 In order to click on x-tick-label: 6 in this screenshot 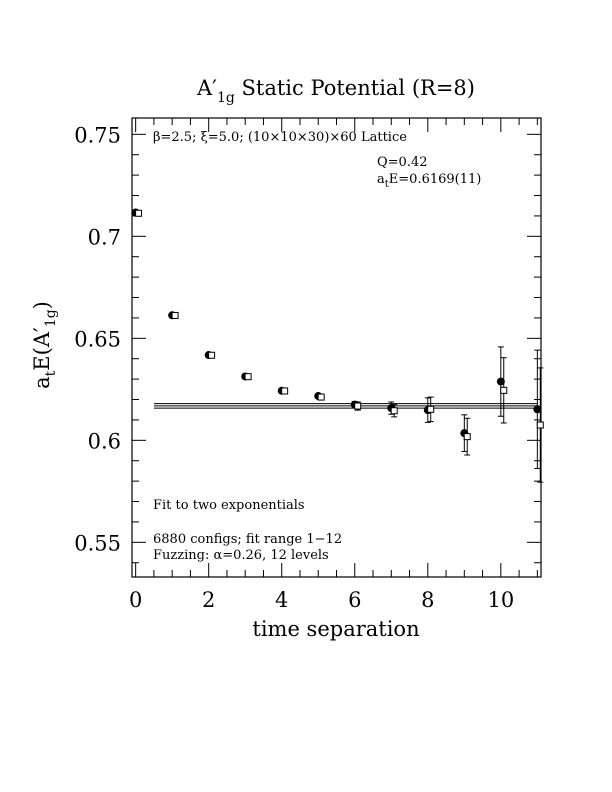, I will do `click(354, 600)`.